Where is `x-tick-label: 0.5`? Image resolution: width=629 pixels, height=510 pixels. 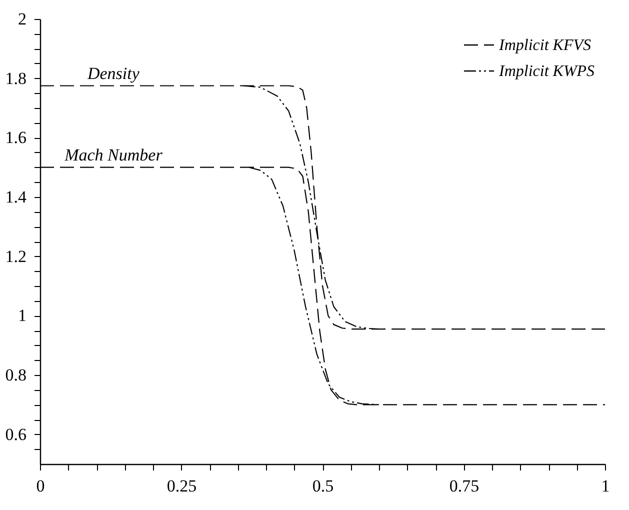 x-tick-label: 0.5 is located at coordinates (323, 486).